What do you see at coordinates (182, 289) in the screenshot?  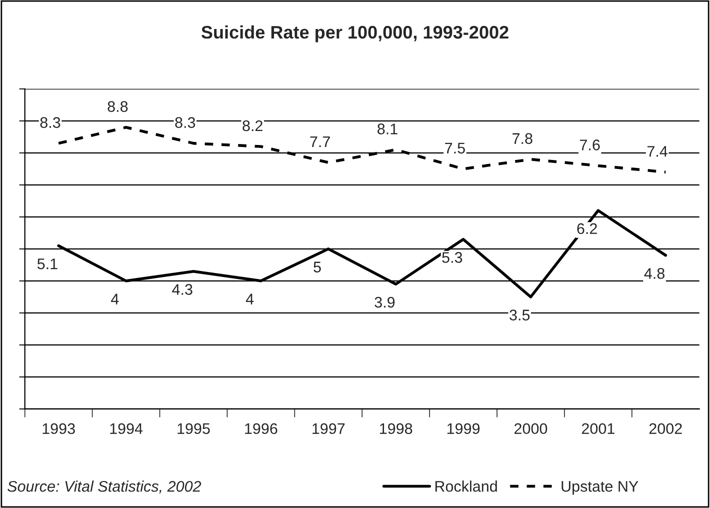 I see `data-label: 4.3` at bounding box center [182, 289].